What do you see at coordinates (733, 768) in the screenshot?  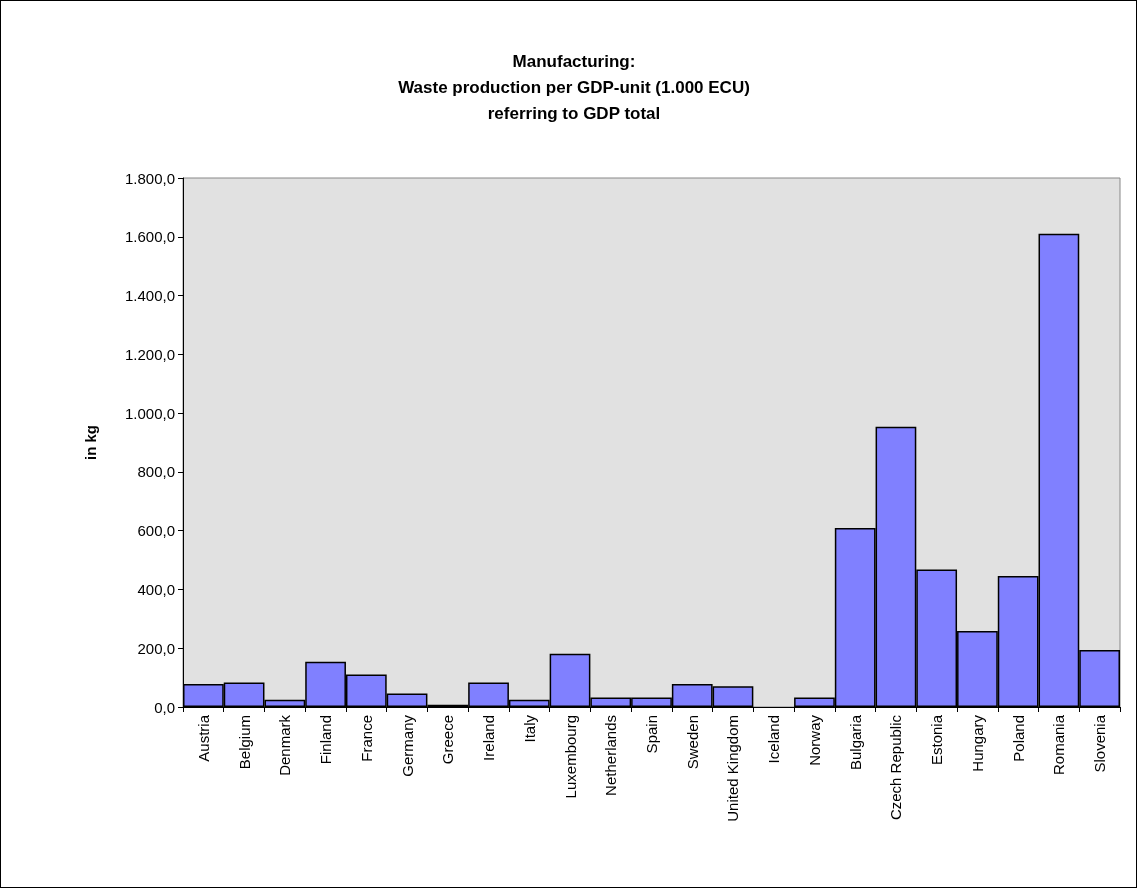 I see `x-tick-label: United Kingdom` at bounding box center [733, 768].